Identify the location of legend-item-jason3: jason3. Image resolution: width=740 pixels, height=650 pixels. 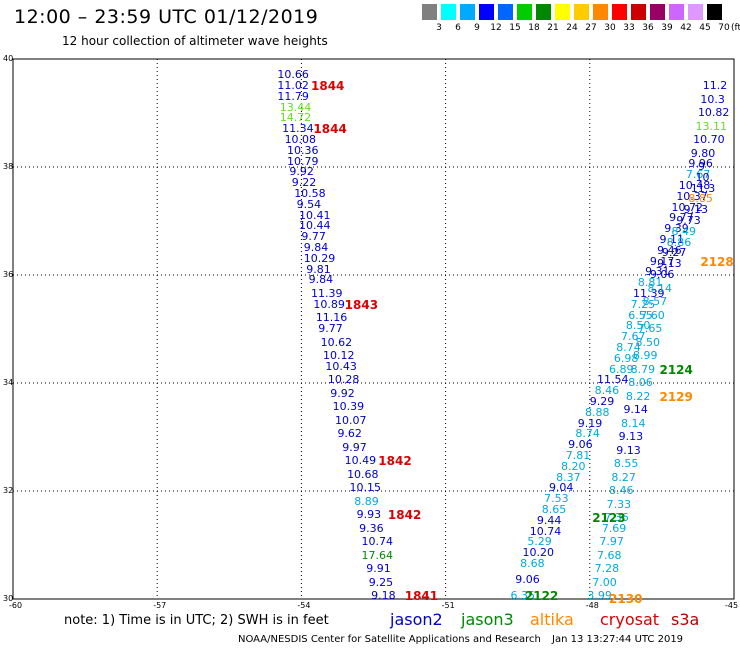
(487, 619).